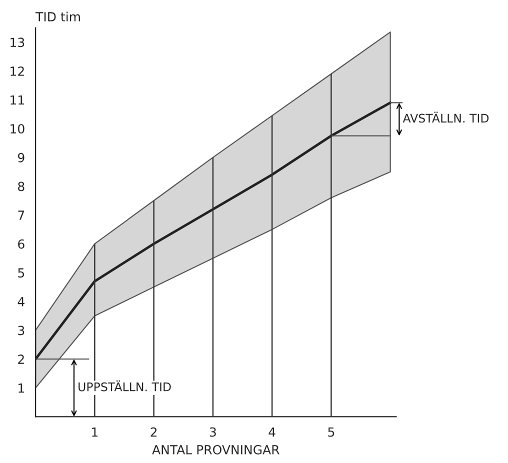  What do you see at coordinates (21, 244) in the screenshot?
I see `y-tick-label: 6` at bounding box center [21, 244].